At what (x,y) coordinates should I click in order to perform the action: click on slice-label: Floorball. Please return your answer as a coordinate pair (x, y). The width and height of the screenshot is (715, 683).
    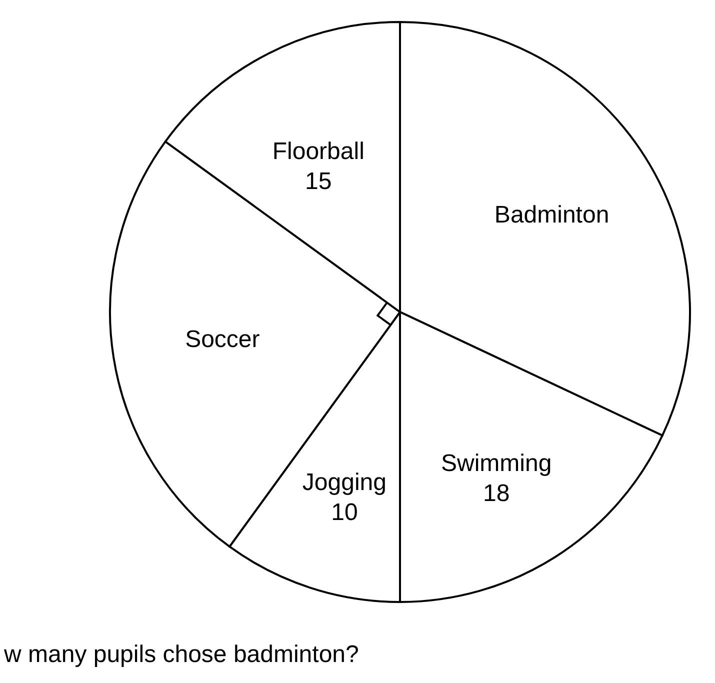
    Looking at the image, I should click on (318, 151).